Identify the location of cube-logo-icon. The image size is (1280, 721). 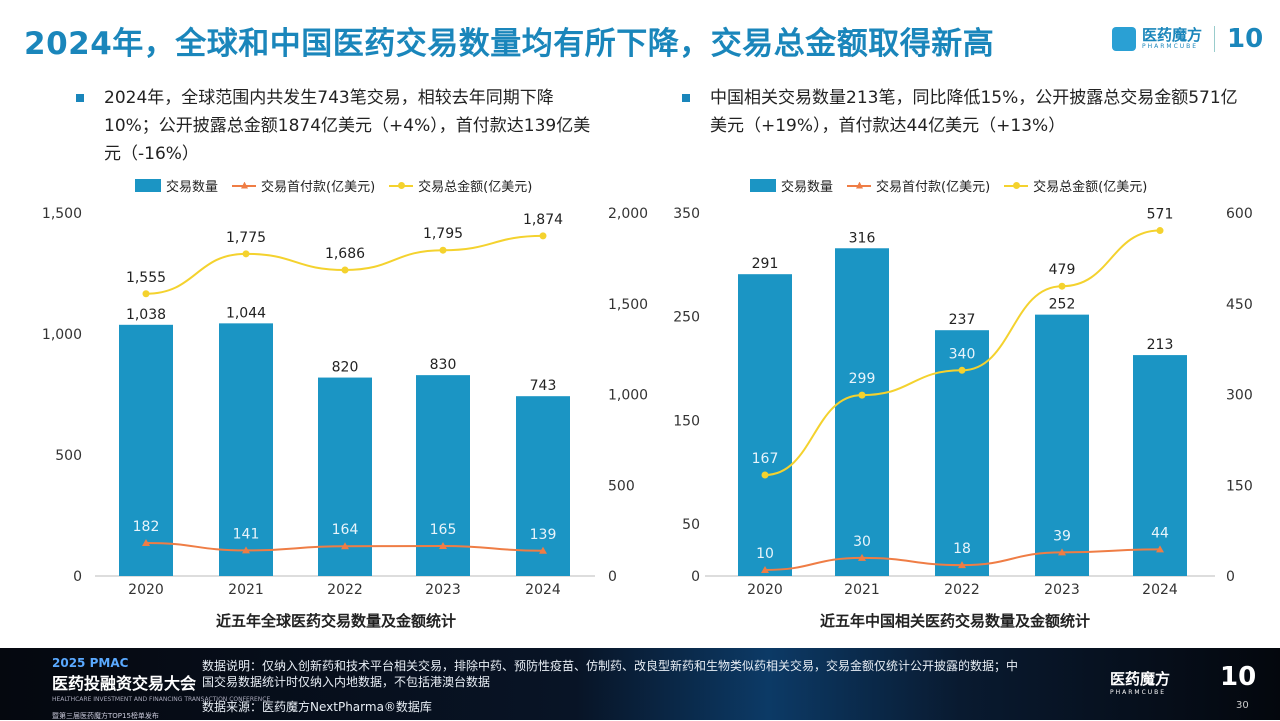
(1124, 39).